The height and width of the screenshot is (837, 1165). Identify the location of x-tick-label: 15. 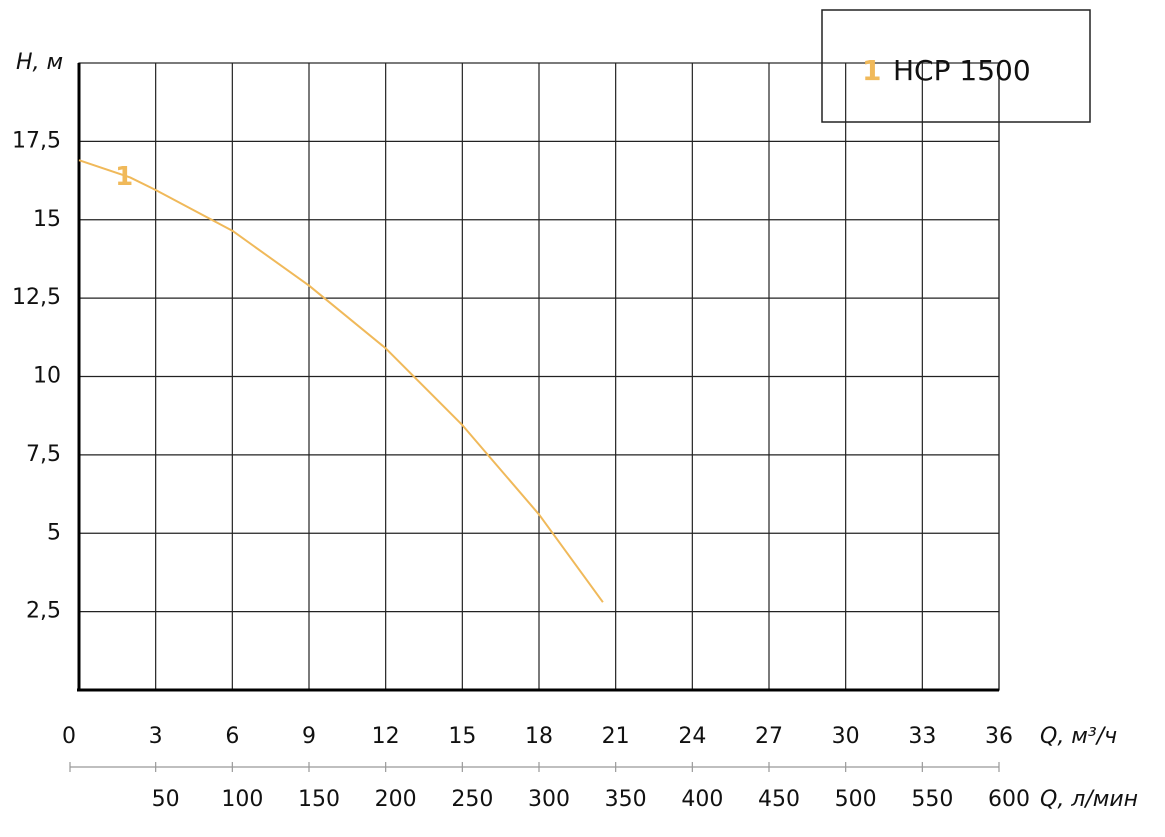
(462, 736).